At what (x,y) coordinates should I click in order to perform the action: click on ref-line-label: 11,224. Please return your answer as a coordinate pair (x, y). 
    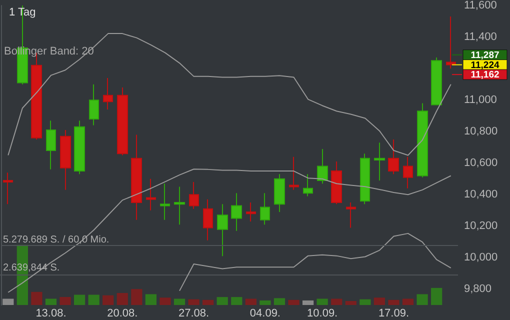
    Looking at the image, I should click on (485, 65).